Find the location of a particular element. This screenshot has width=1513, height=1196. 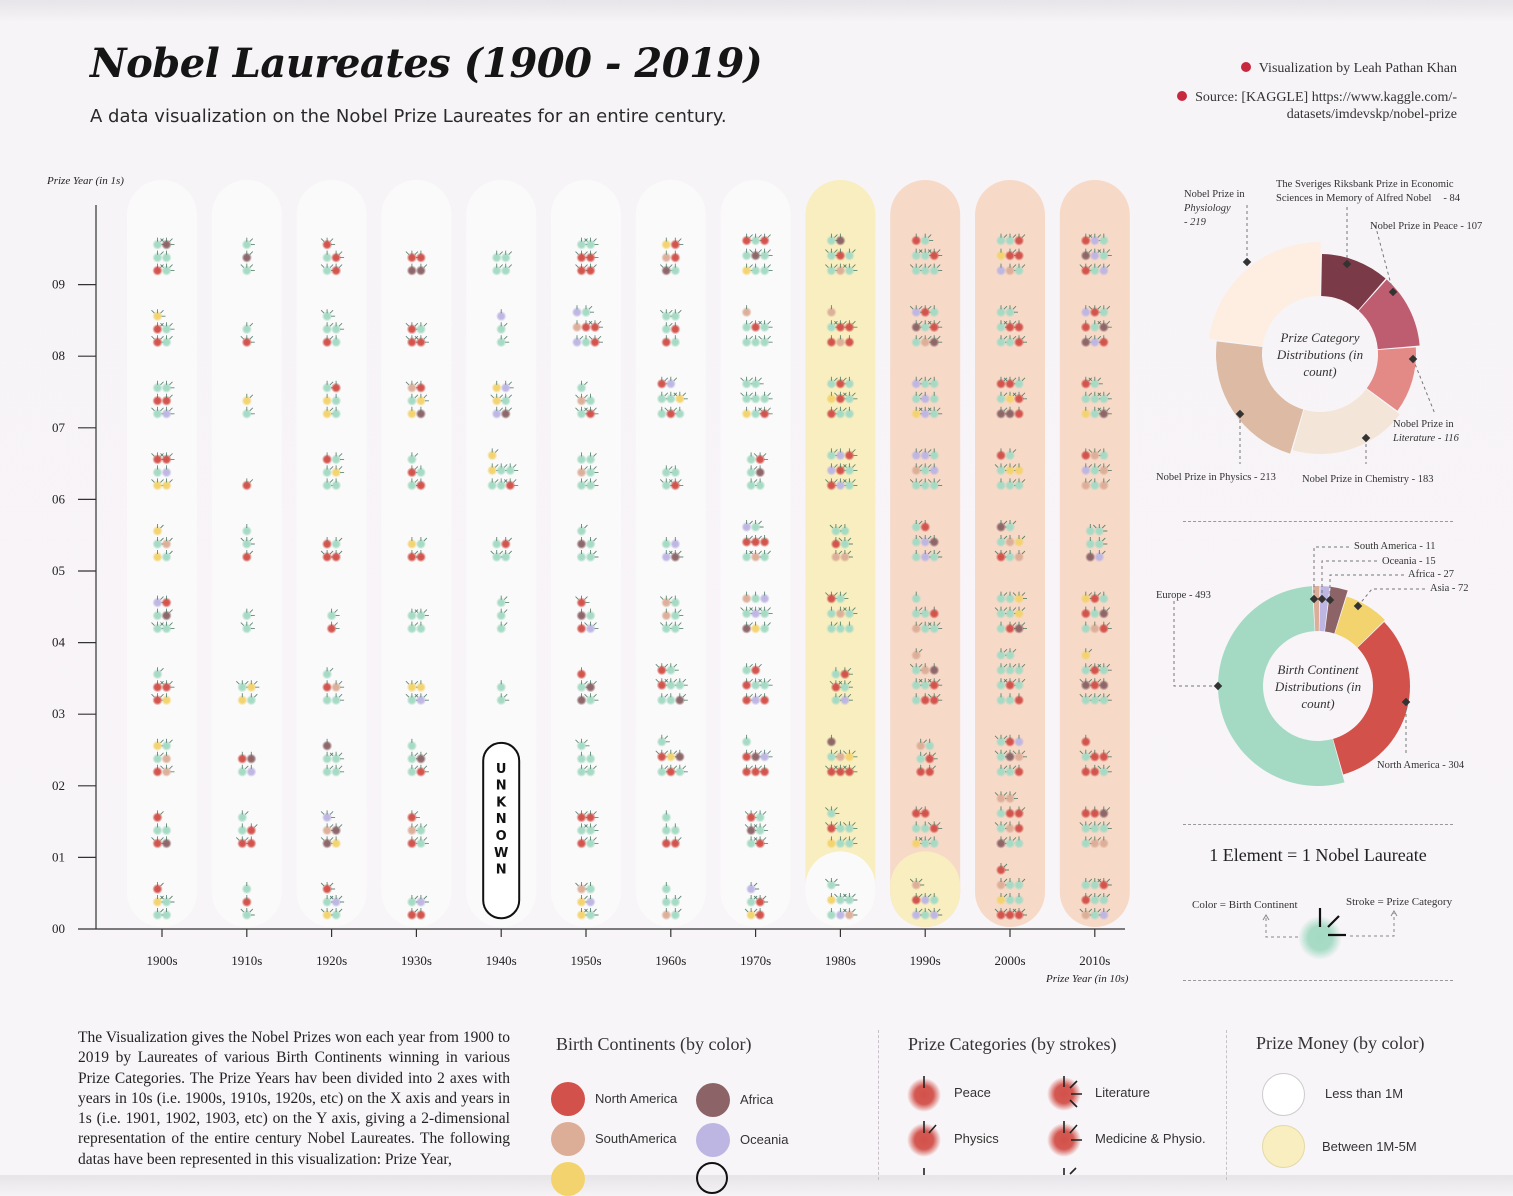

unknown-letter: N is located at coordinates (501, 870).